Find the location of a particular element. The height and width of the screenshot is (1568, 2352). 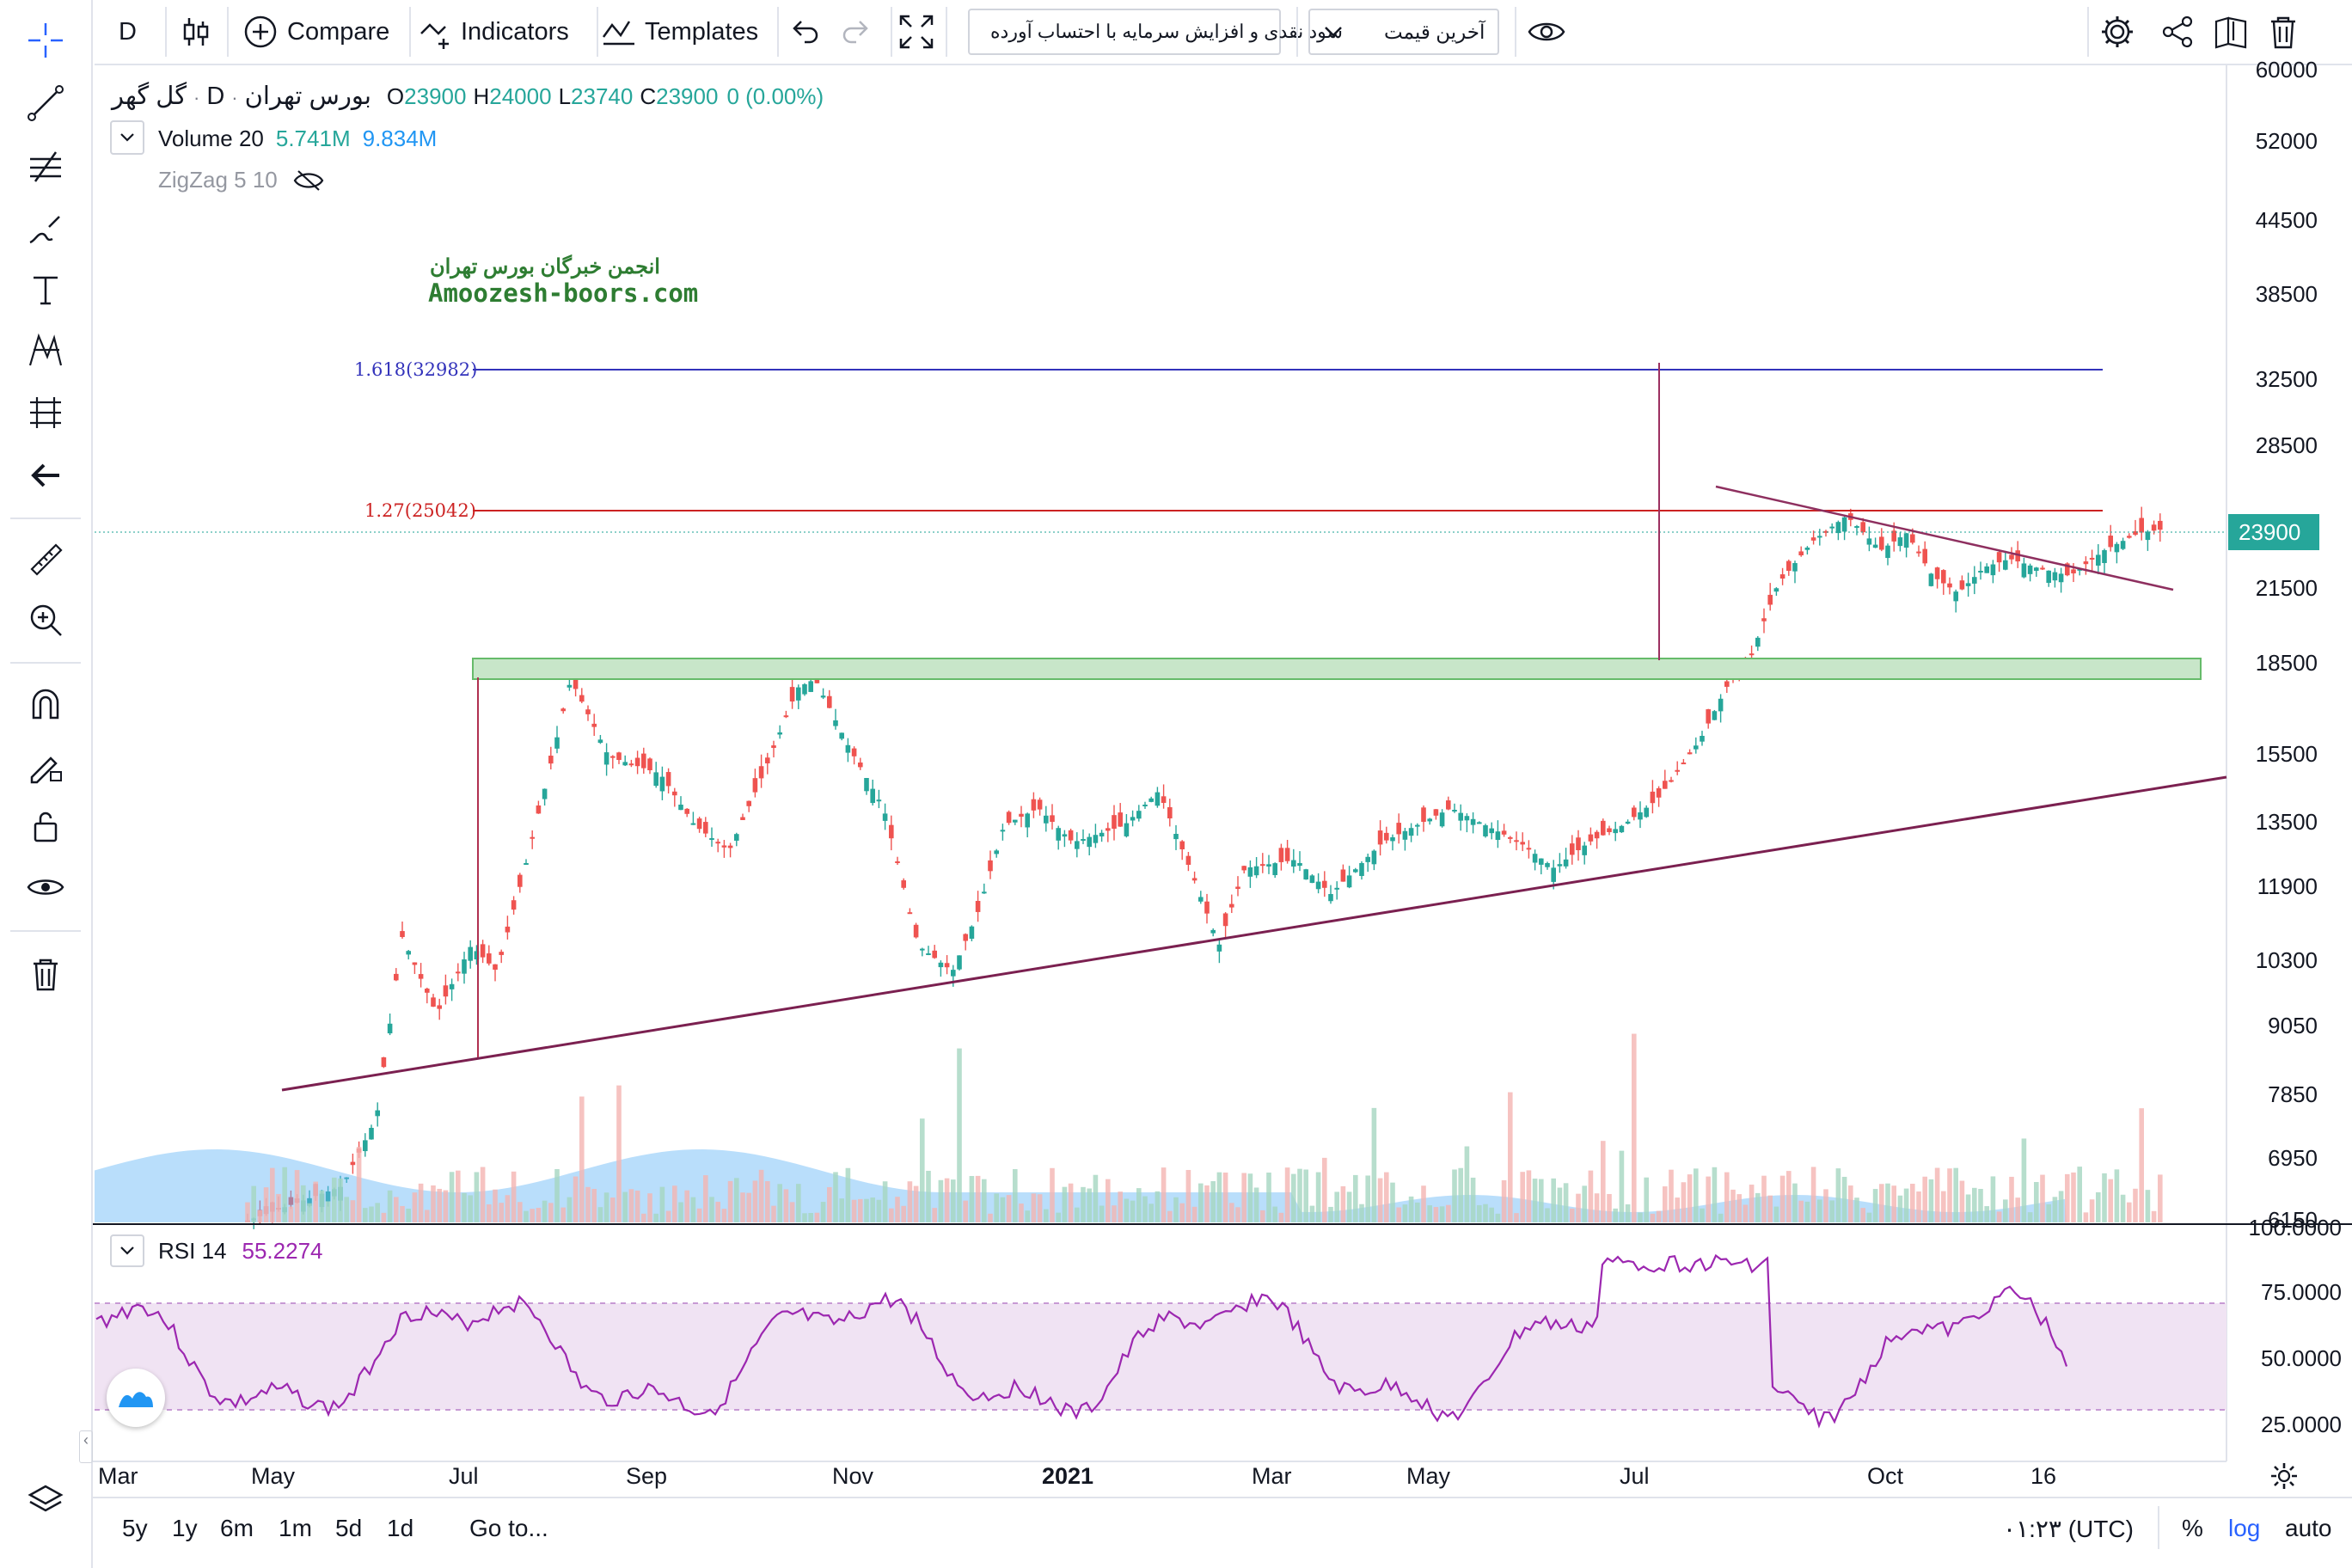

log-scale-toggle: log is located at coordinates (2244, 1528).